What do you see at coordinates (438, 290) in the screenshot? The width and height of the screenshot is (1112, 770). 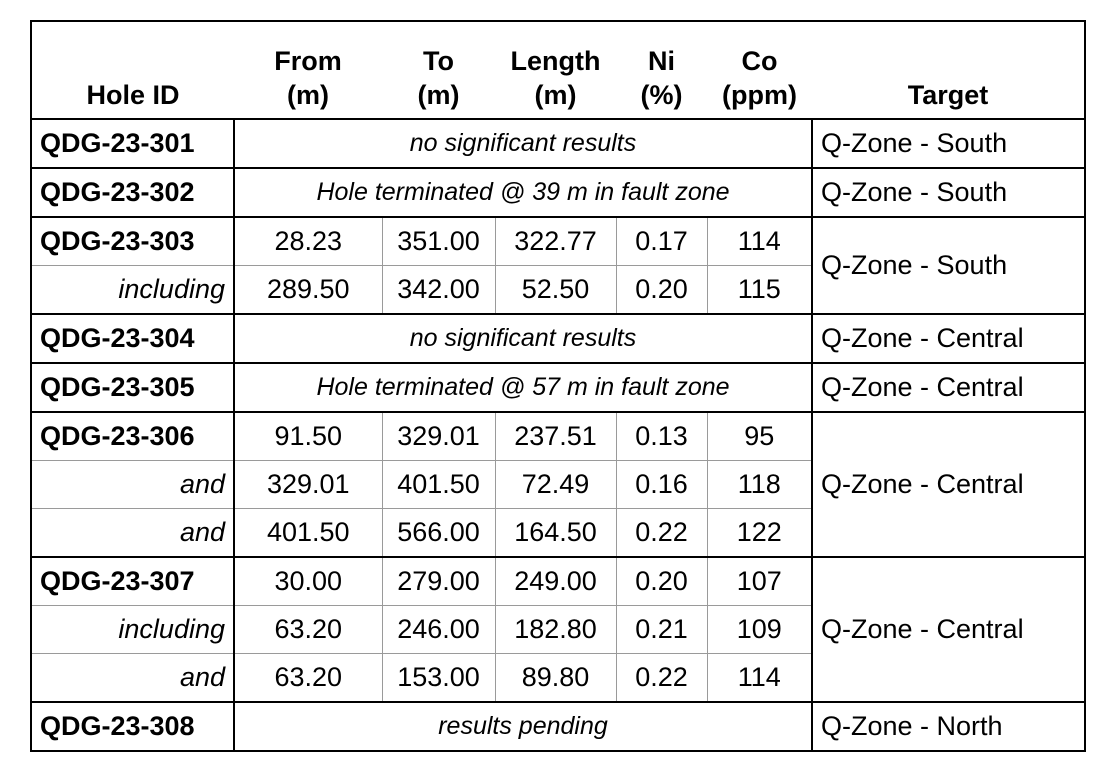 I see `value-cell: 342.00` at bounding box center [438, 290].